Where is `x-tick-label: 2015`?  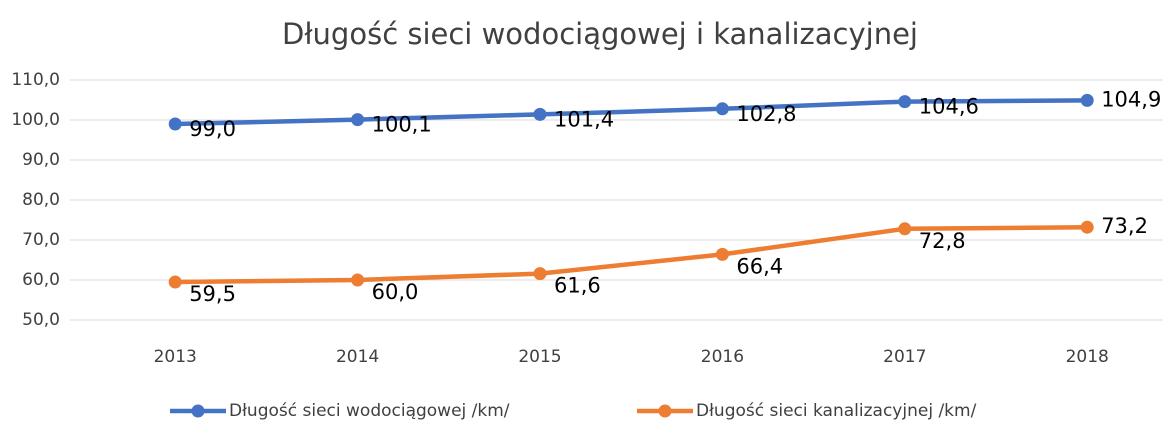
x-tick-label: 2015 is located at coordinates (539, 357).